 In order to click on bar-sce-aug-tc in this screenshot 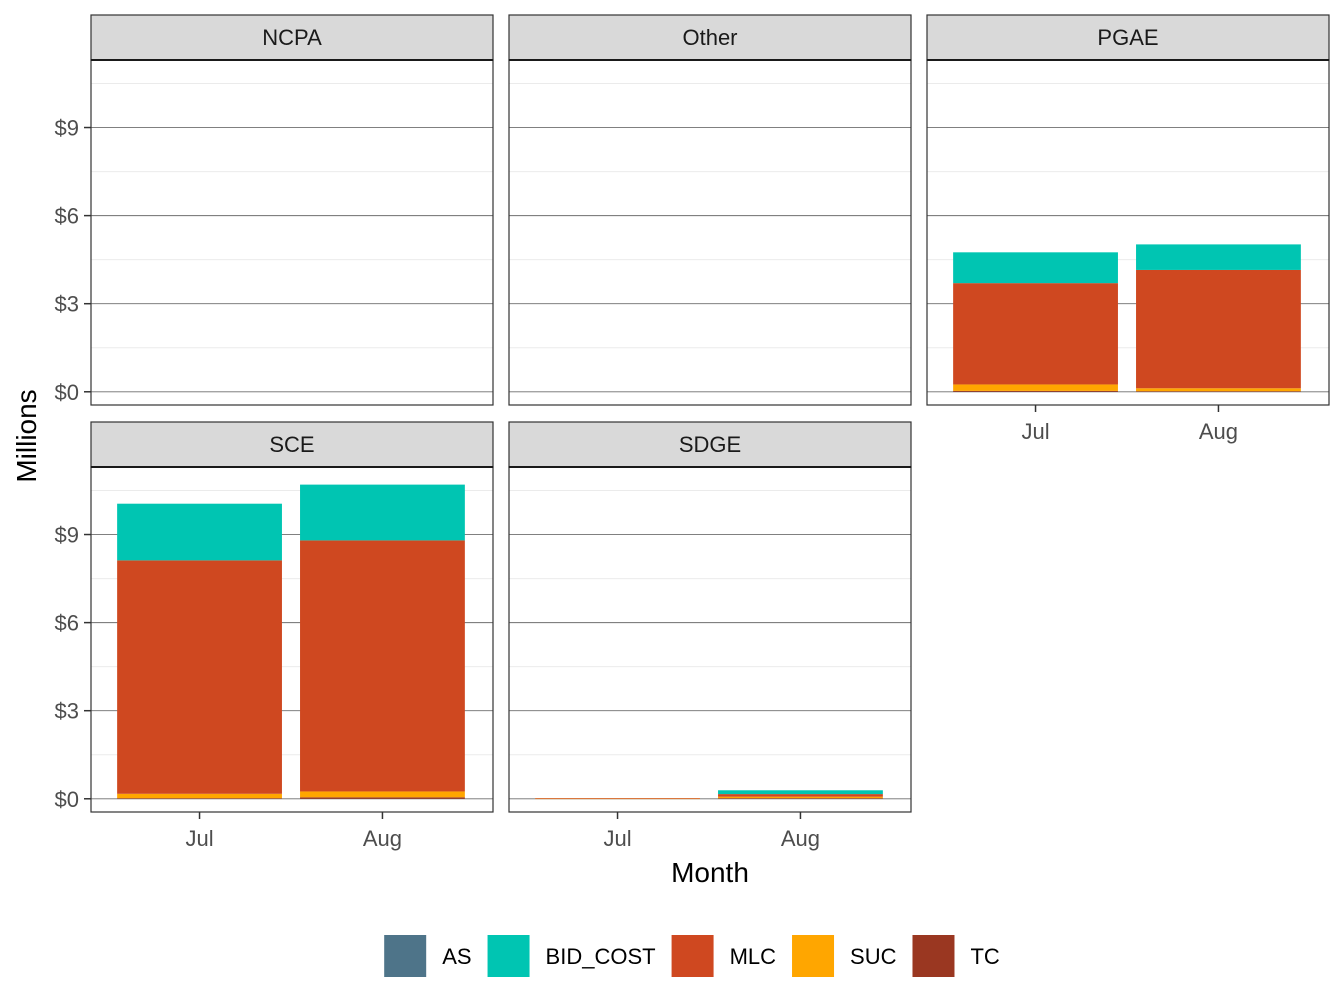, I will do `click(382, 798)`.